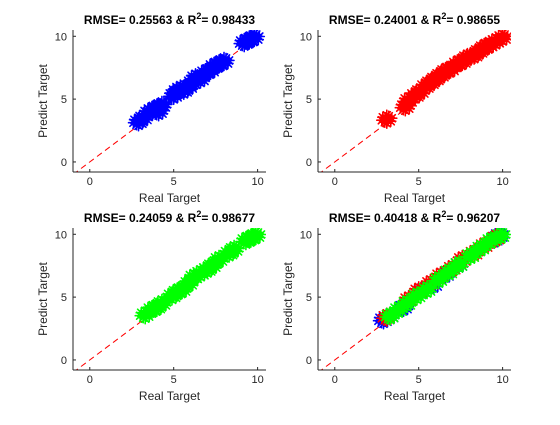 The height and width of the screenshot is (425, 560). Describe the element at coordinates (151, 20) in the screenshot. I see `title-rmse-value: 0.25563` at that location.